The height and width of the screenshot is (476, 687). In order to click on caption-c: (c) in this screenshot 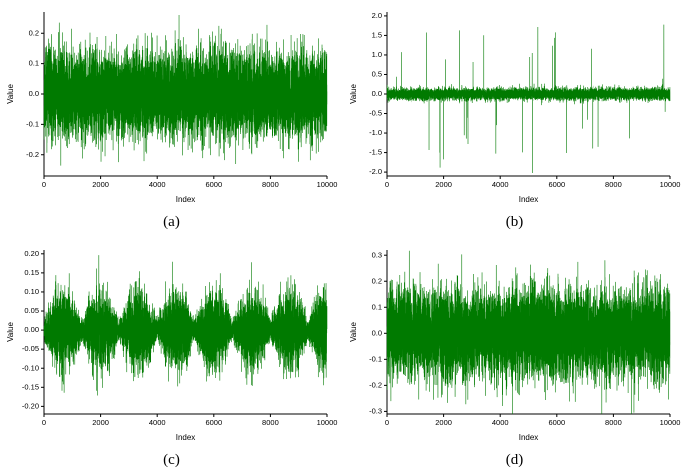, I will do `click(171, 460)`.